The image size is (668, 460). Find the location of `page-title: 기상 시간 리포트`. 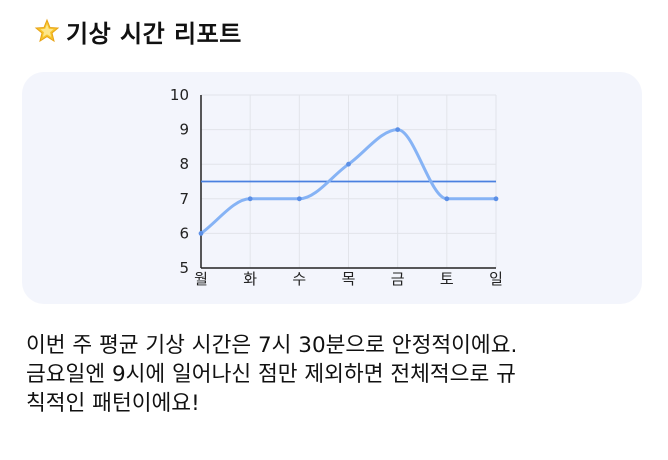

page-title: 기상 시간 리포트 is located at coordinates (154, 33).